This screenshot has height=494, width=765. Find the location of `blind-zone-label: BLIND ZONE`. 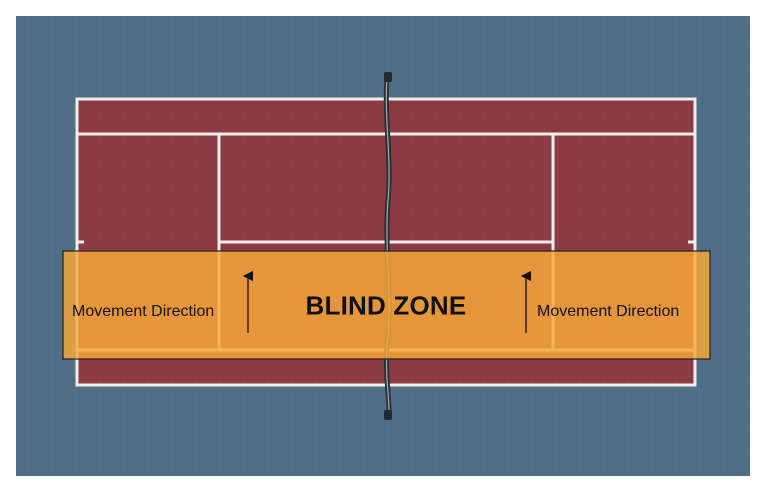

blind-zone-label: BLIND ZONE is located at coordinates (386, 305).